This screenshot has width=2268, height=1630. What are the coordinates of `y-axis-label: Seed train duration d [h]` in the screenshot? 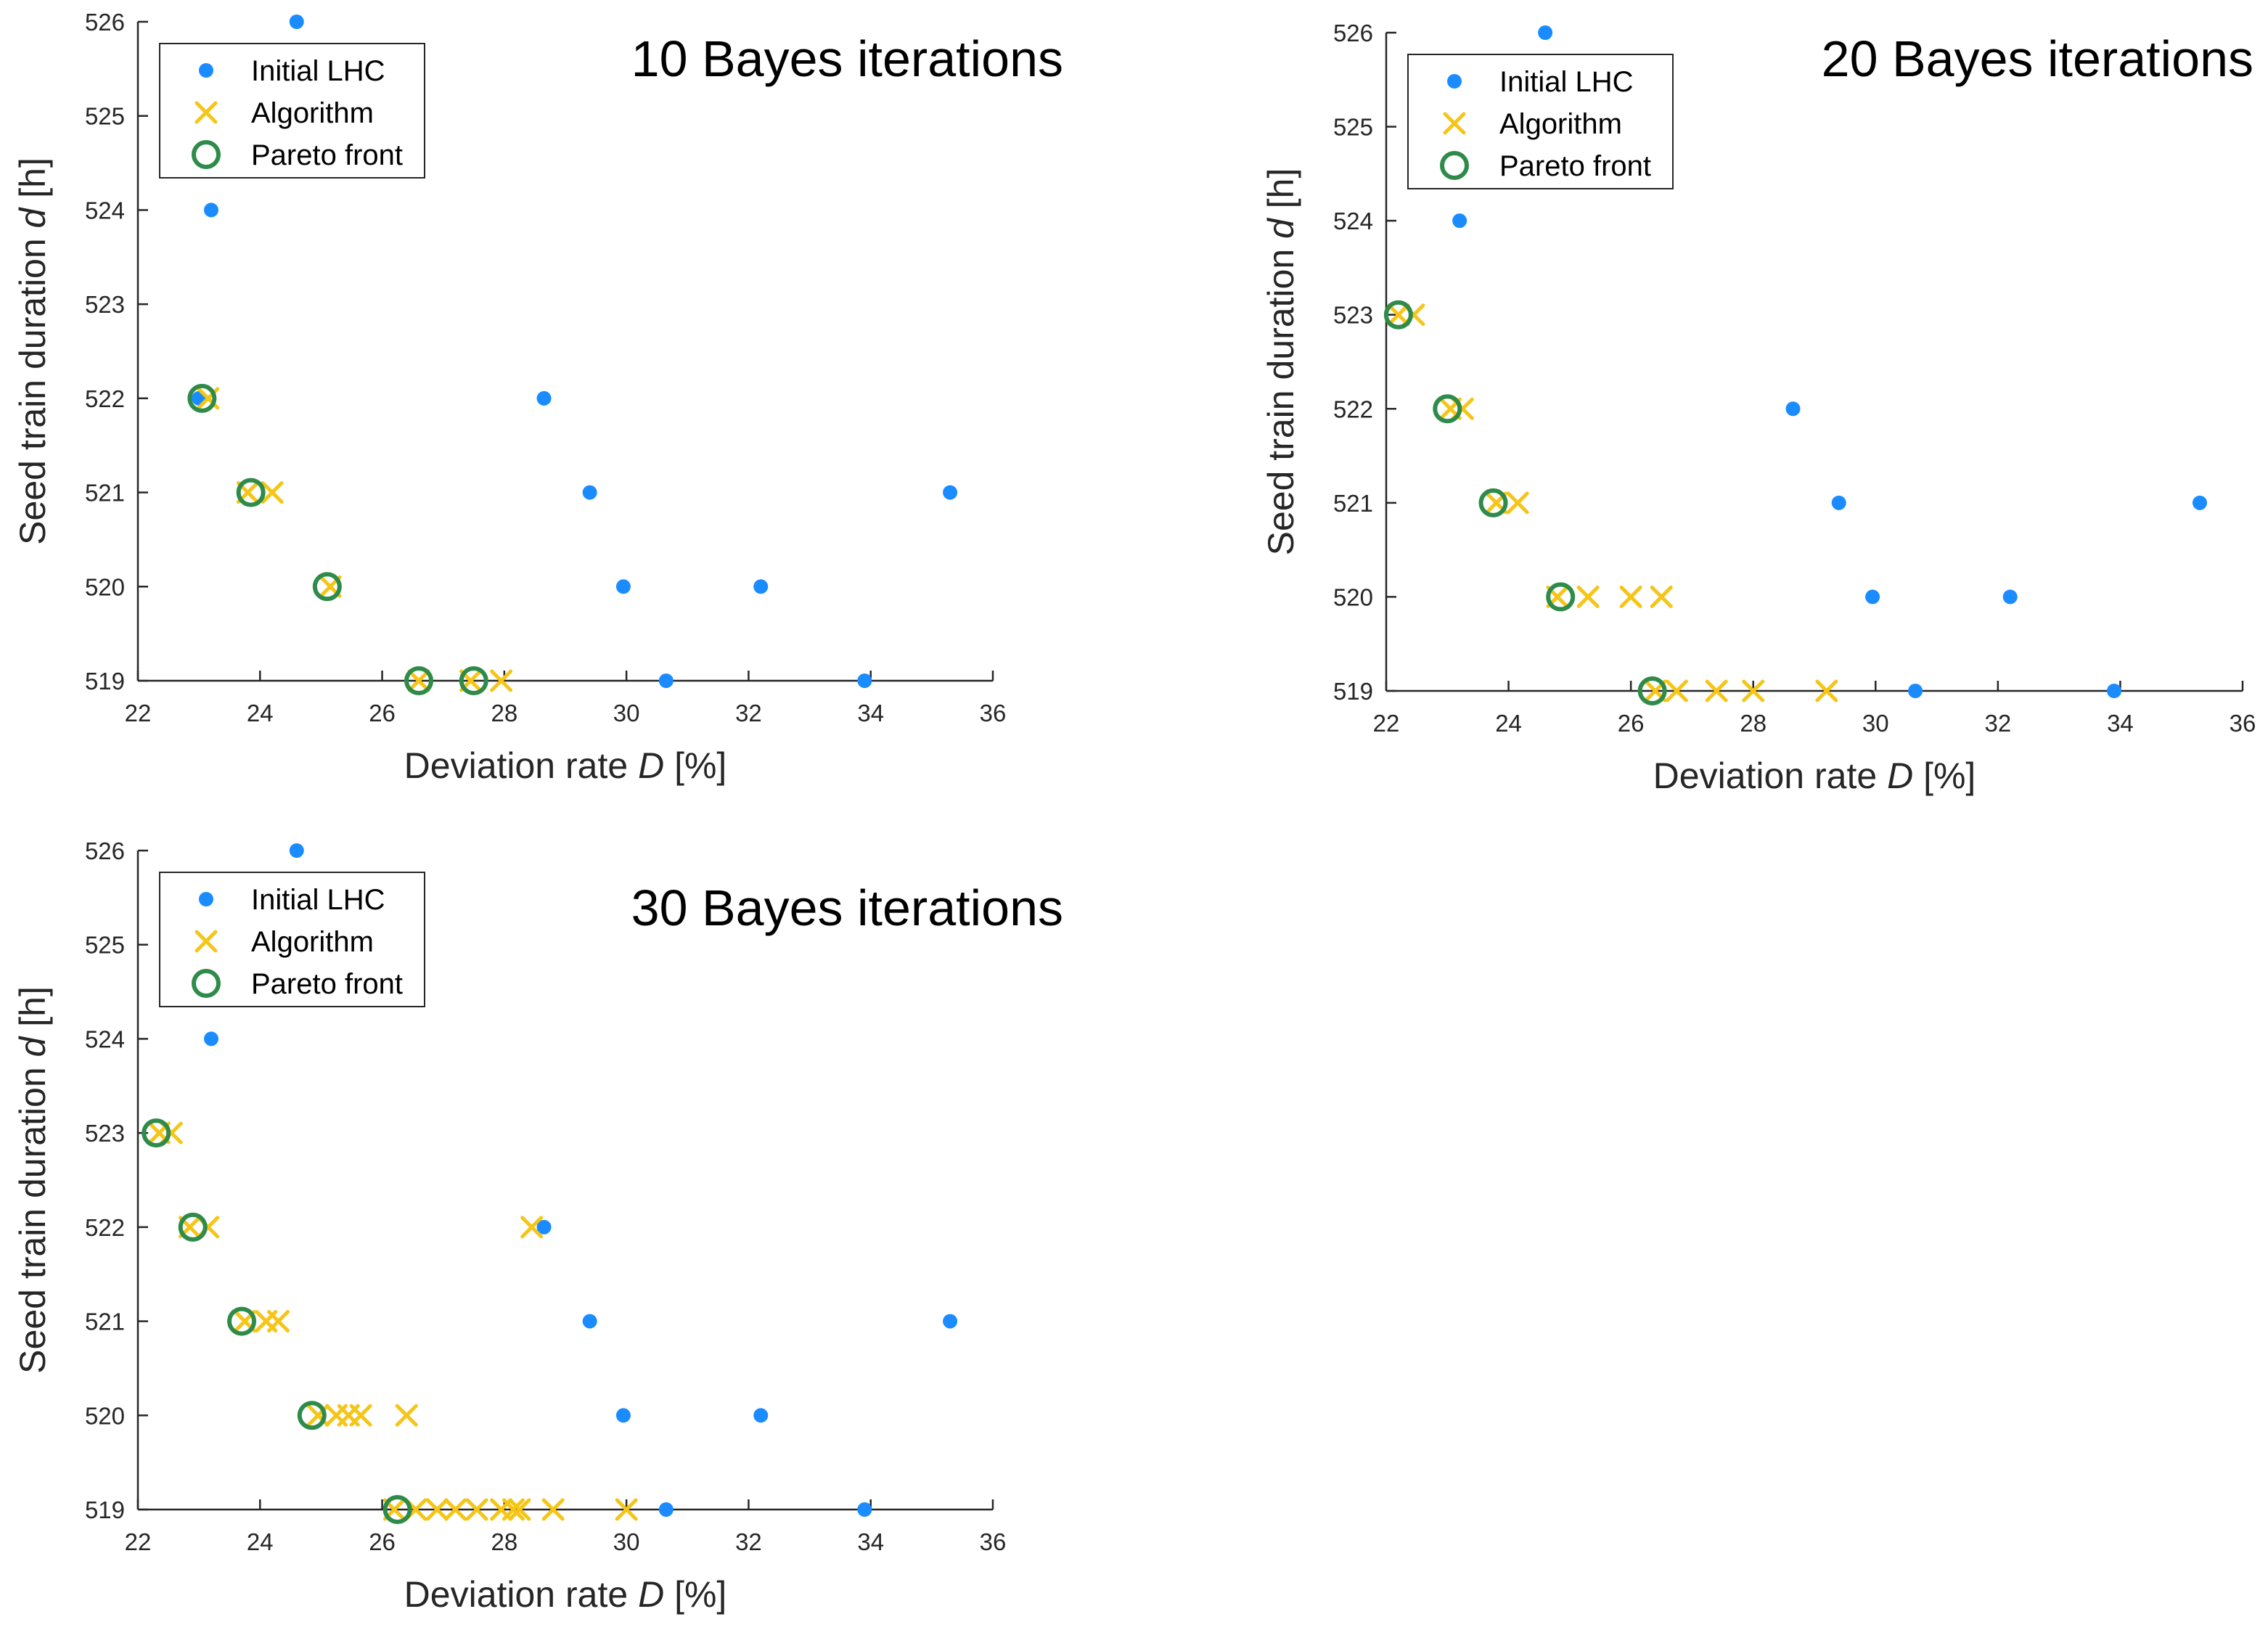 It's located at (1281, 362).